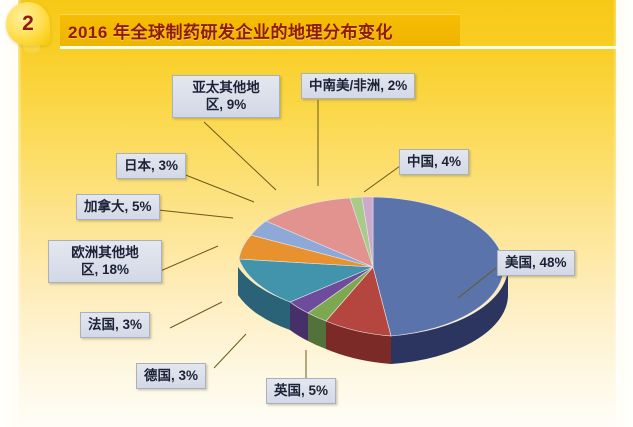 This screenshot has width=633, height=427. Describe the element at coordinates (306, 280) in the screenshot. I see `pie-slice-europe-other` at that location.